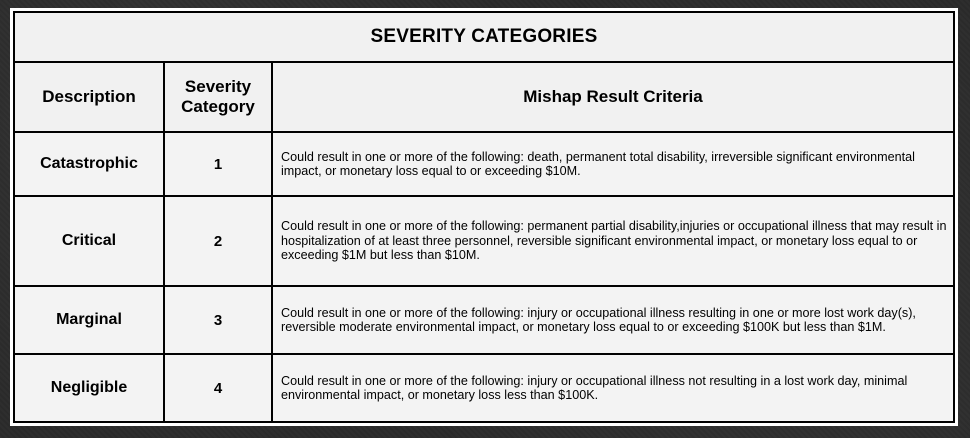  Describe the element at coordinates (218, 106) in the screenshot. I see `header-category-line2: Category` at that location.